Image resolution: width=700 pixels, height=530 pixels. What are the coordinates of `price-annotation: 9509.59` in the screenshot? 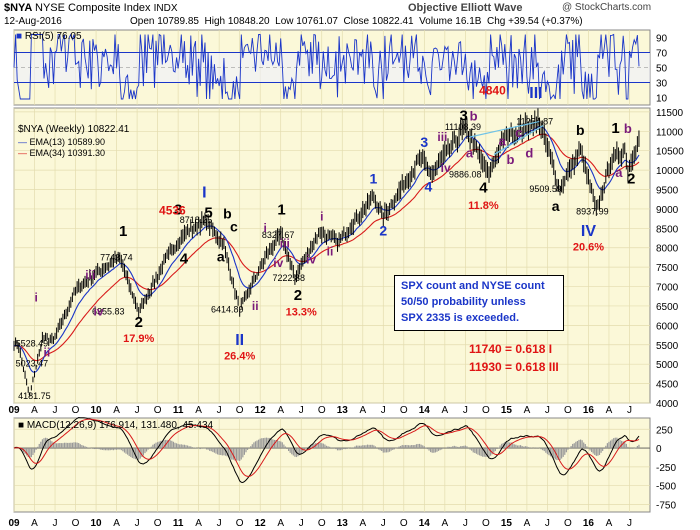 It's located at (545, 189).